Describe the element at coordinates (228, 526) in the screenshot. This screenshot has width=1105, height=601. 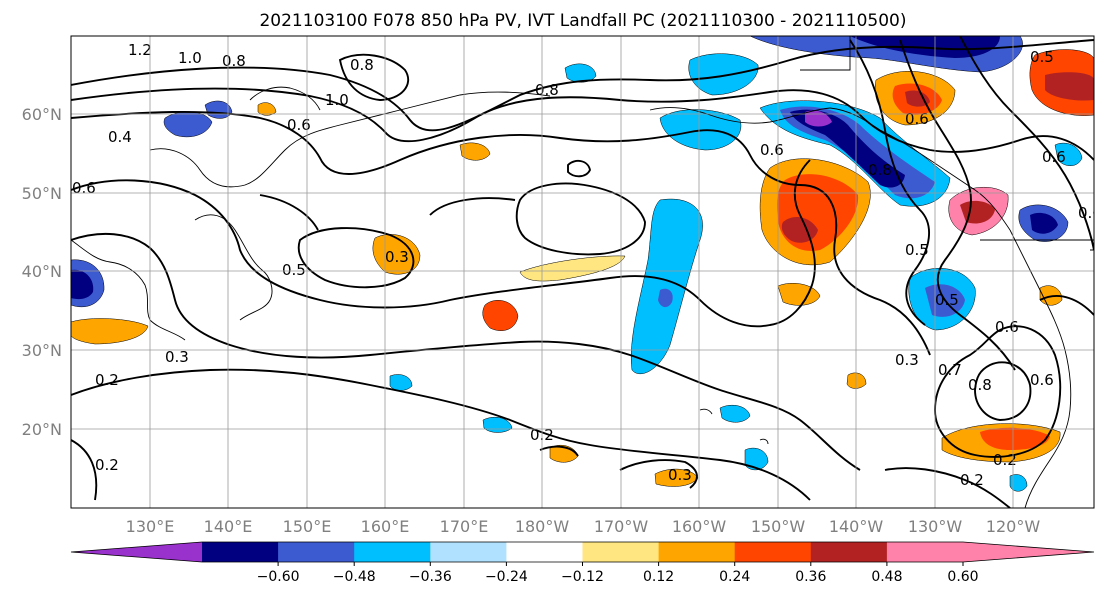
I see `lon-label: 140°E` at that location.